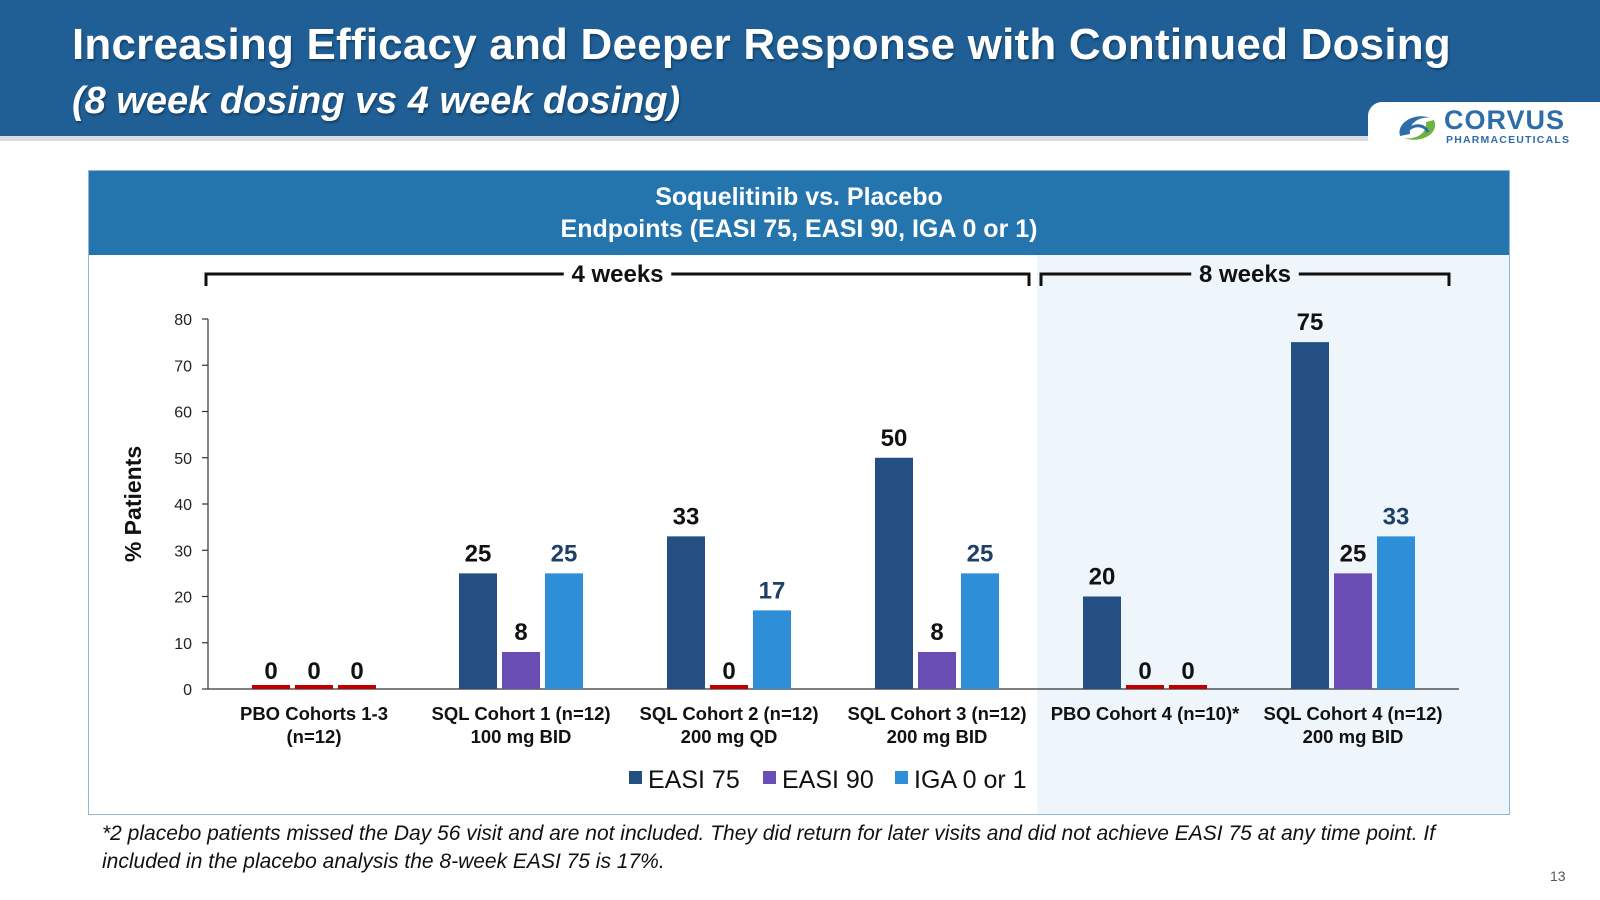  I want to click on legend-label: EASI 75, so click(694, 780).